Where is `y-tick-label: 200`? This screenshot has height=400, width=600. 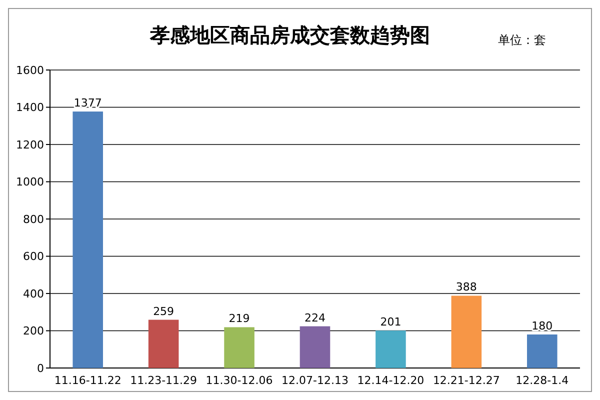
y-tick-label: 200 is located at coordinates (33, 331).